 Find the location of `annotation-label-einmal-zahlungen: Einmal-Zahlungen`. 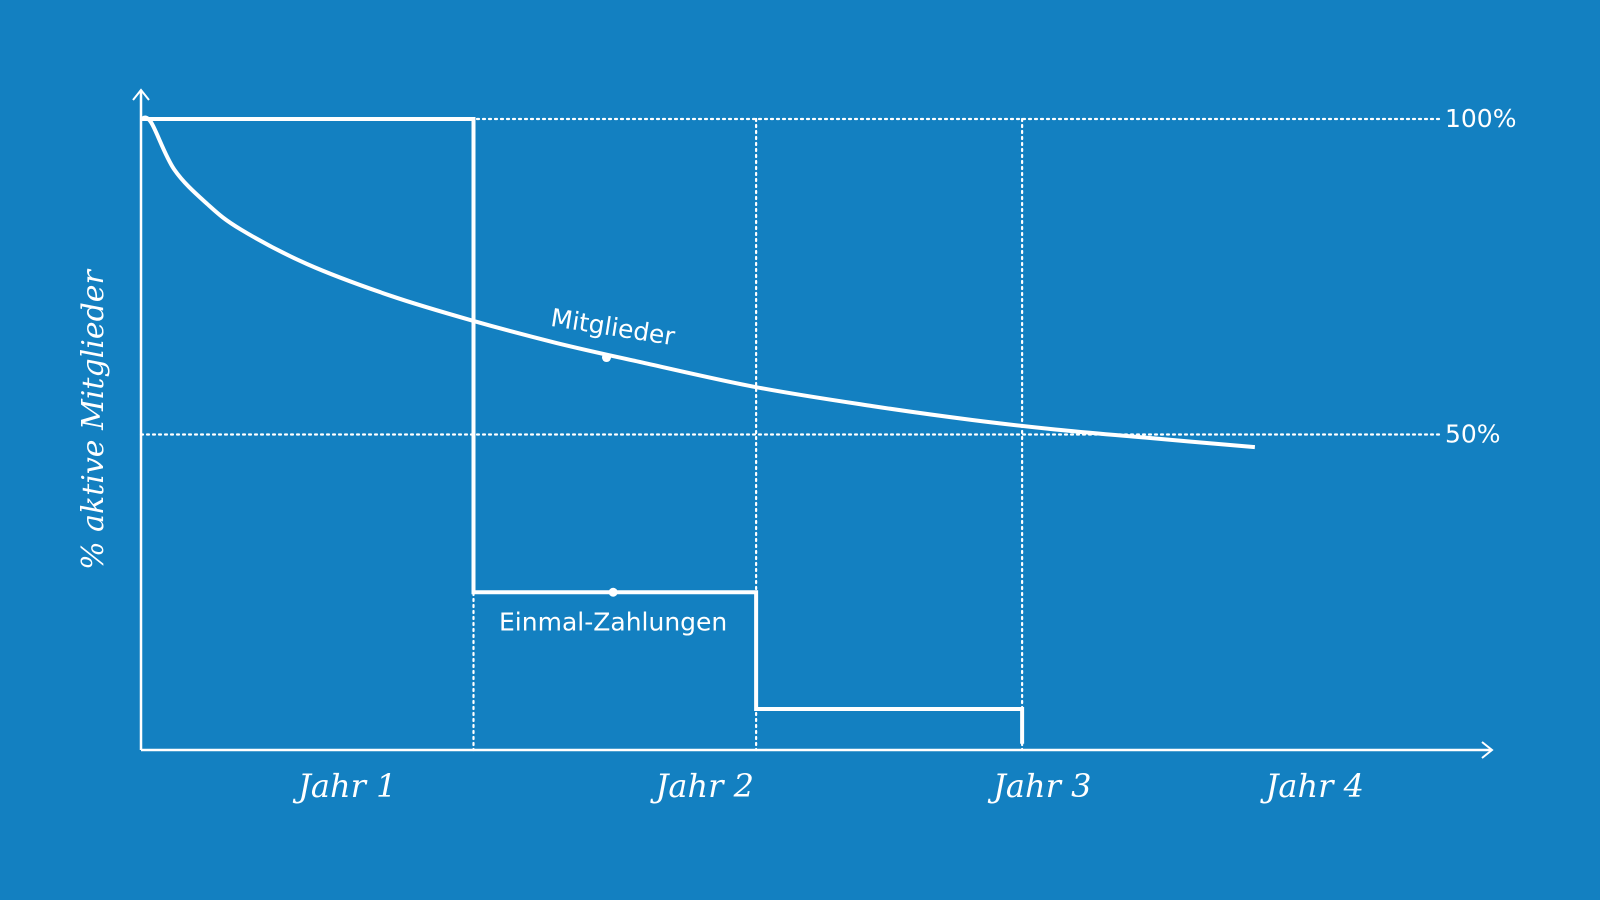

annotation-label-einmal-zahlungen: Einmal-Zahlungen is located at coordinates (613, 621).